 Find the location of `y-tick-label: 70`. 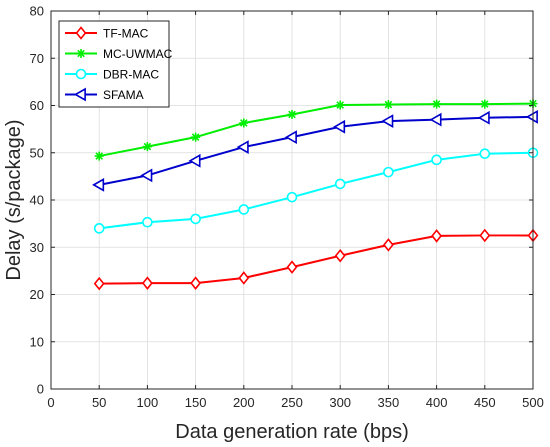

y-tick-label: 70 is located at coordinates (37, 58).